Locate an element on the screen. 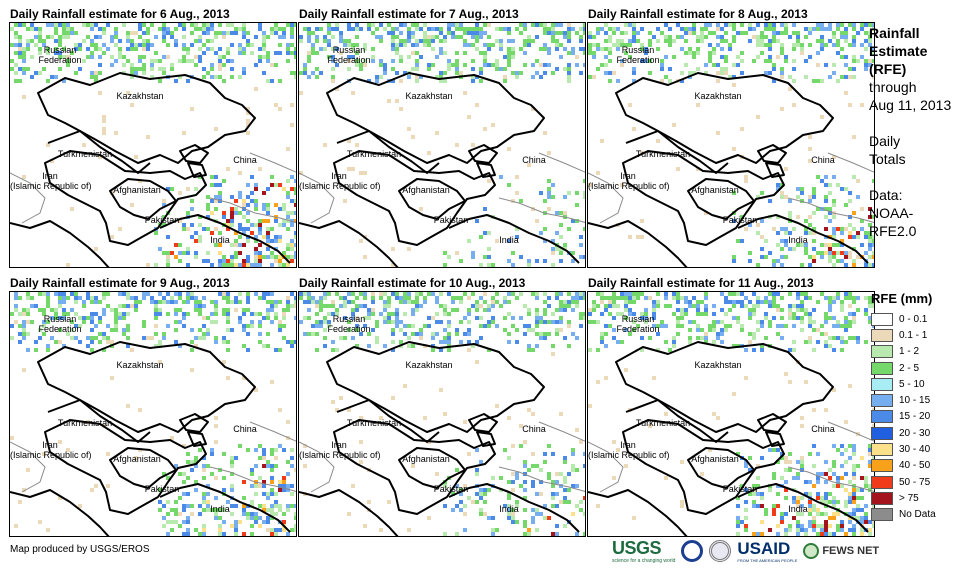 This screenshot has height=570, width=965. map-label-turkmenistan: Turkmenistan is located at coordinates (663, 154).